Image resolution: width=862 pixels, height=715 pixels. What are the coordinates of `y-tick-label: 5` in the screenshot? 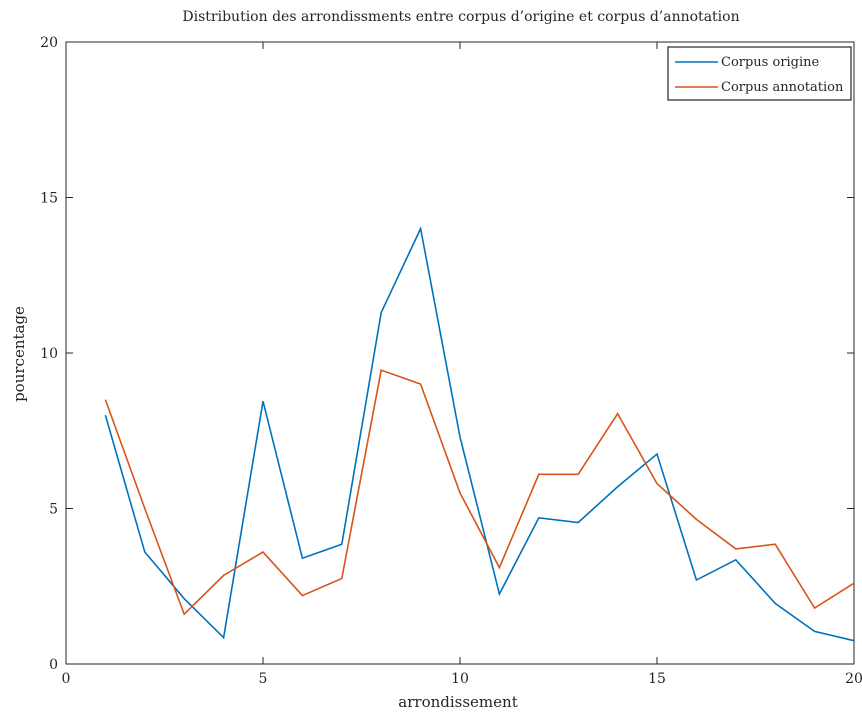 It's located at (53, 510).